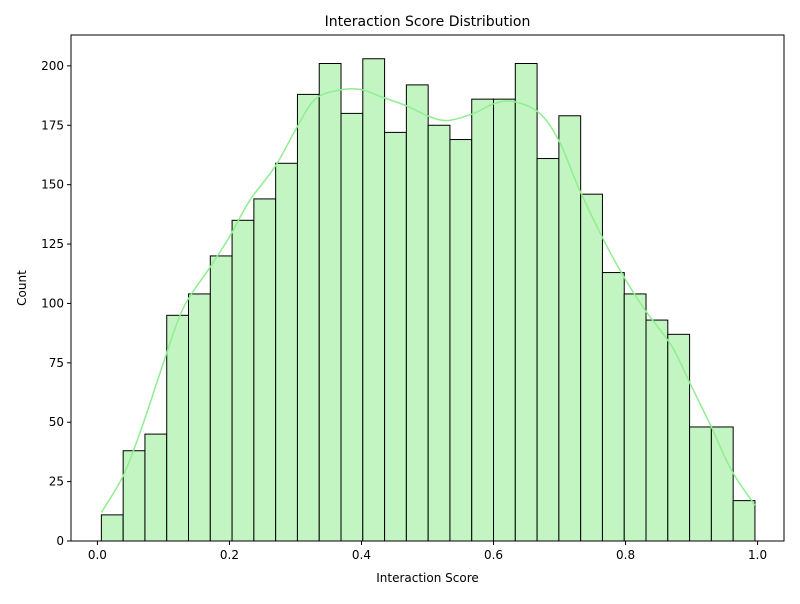  What do you see at coordinates (52, 66) in the screenshot?
I see `y-tick-label: 200` at bounding box center [52, 66].